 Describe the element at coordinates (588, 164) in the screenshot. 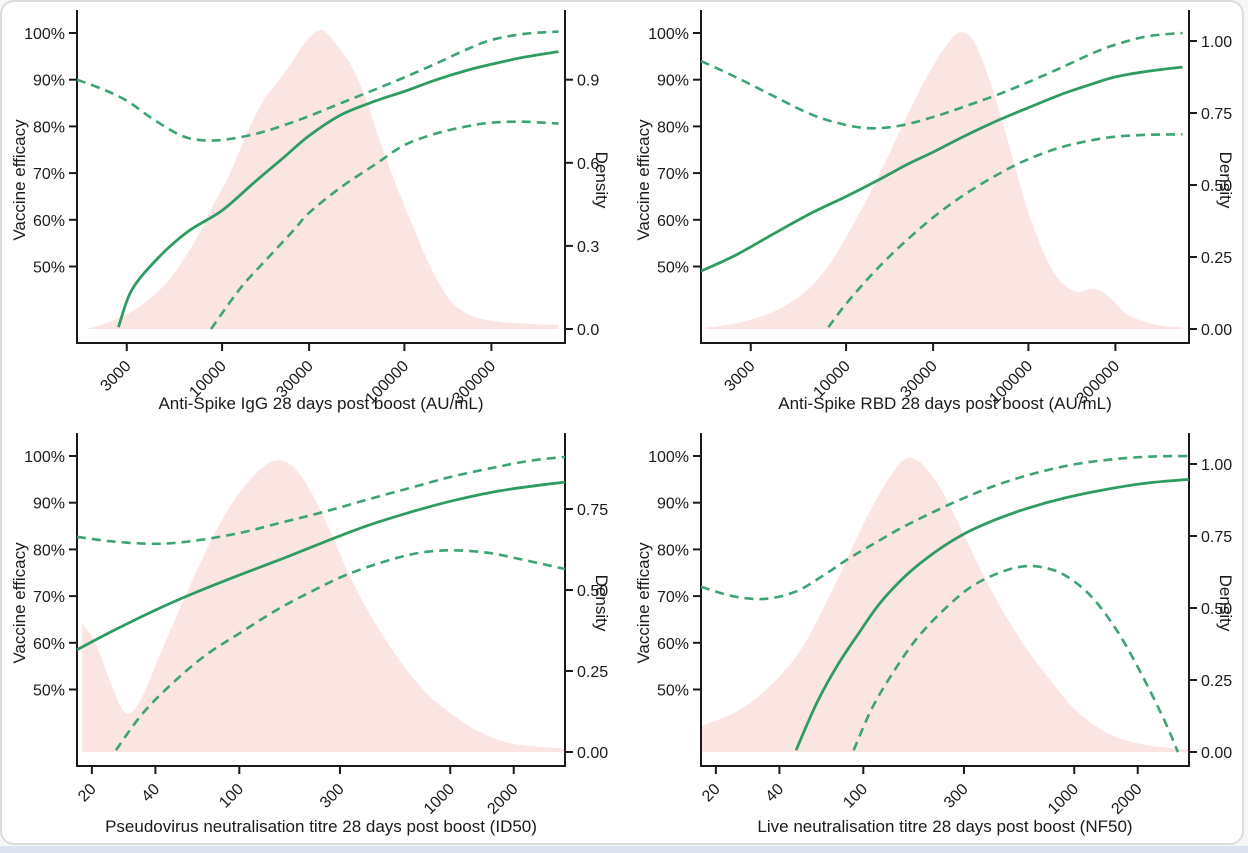

I see `density-tick-label: 0.6` at that location.